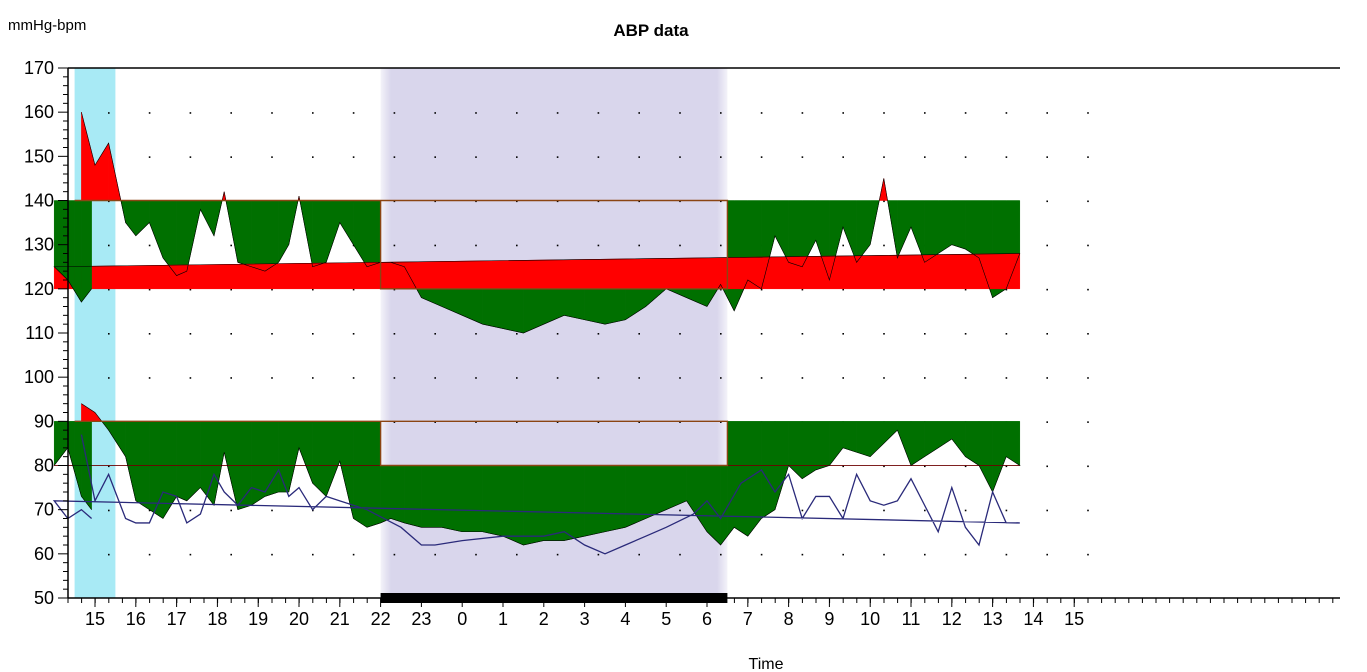 The image size is (1367, 672). I want to click on systolic-limit-line, so click(401, 244).